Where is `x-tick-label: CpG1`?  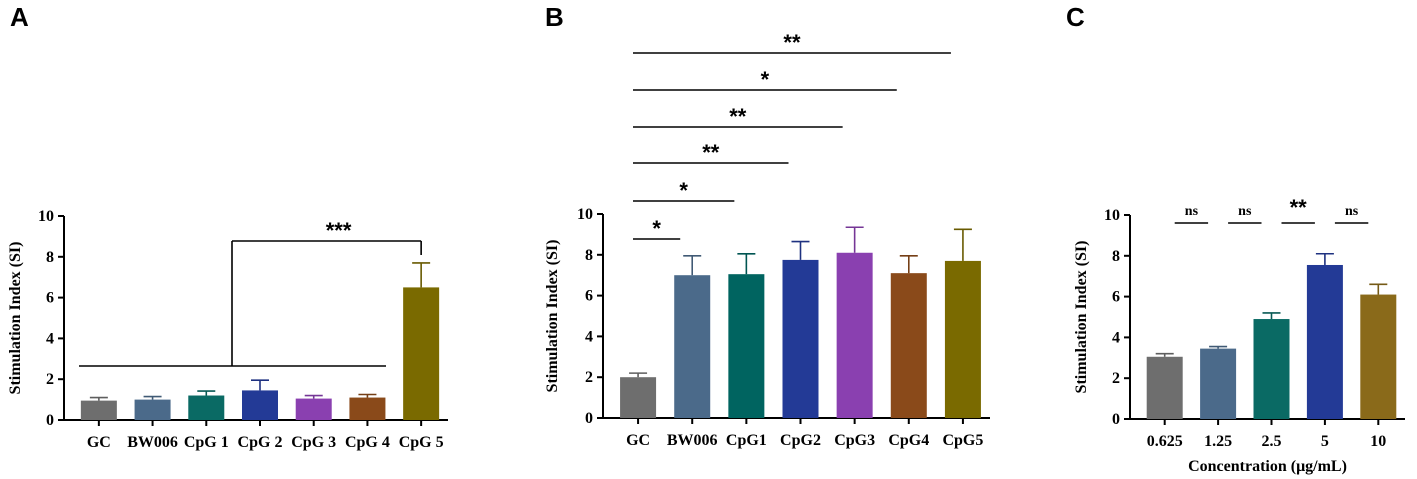
x-tick-label: CpG1 is located at coordinates (746, 440).